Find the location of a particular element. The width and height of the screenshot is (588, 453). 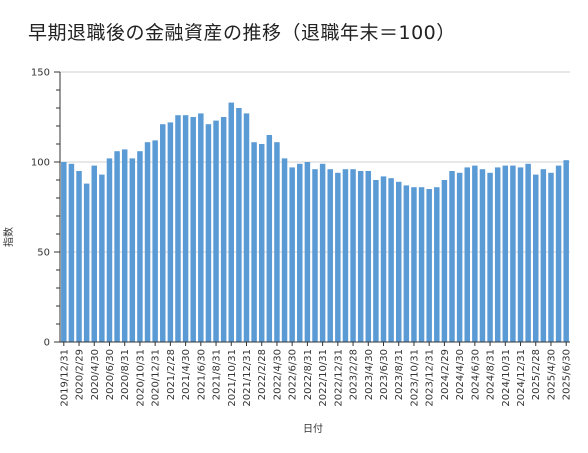

x-tick-label: 2022/6/30 is located at coordinates (293, 374).